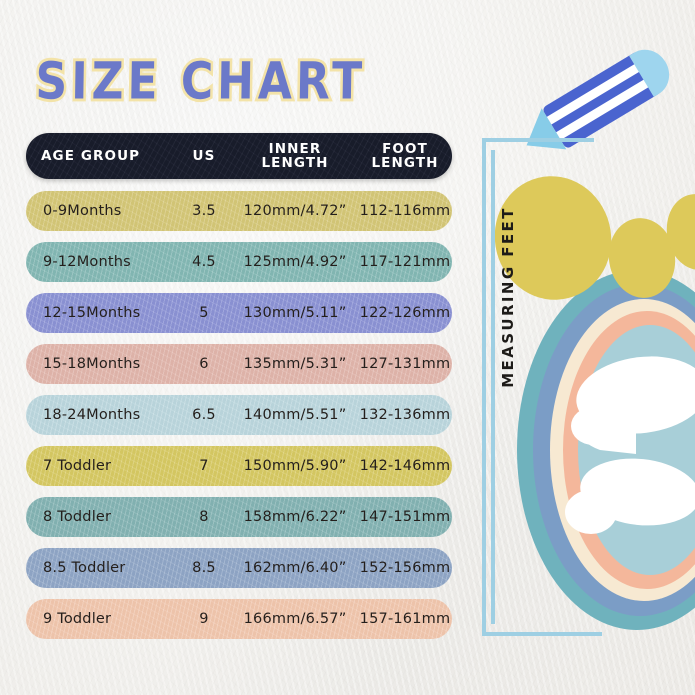 Image resolution: width=695 pixels, height=695 pixels. What do you see at coordinates (204, 517) in the screenshot?
I see `row-us-size: 8` at bounding box center [204, 517].